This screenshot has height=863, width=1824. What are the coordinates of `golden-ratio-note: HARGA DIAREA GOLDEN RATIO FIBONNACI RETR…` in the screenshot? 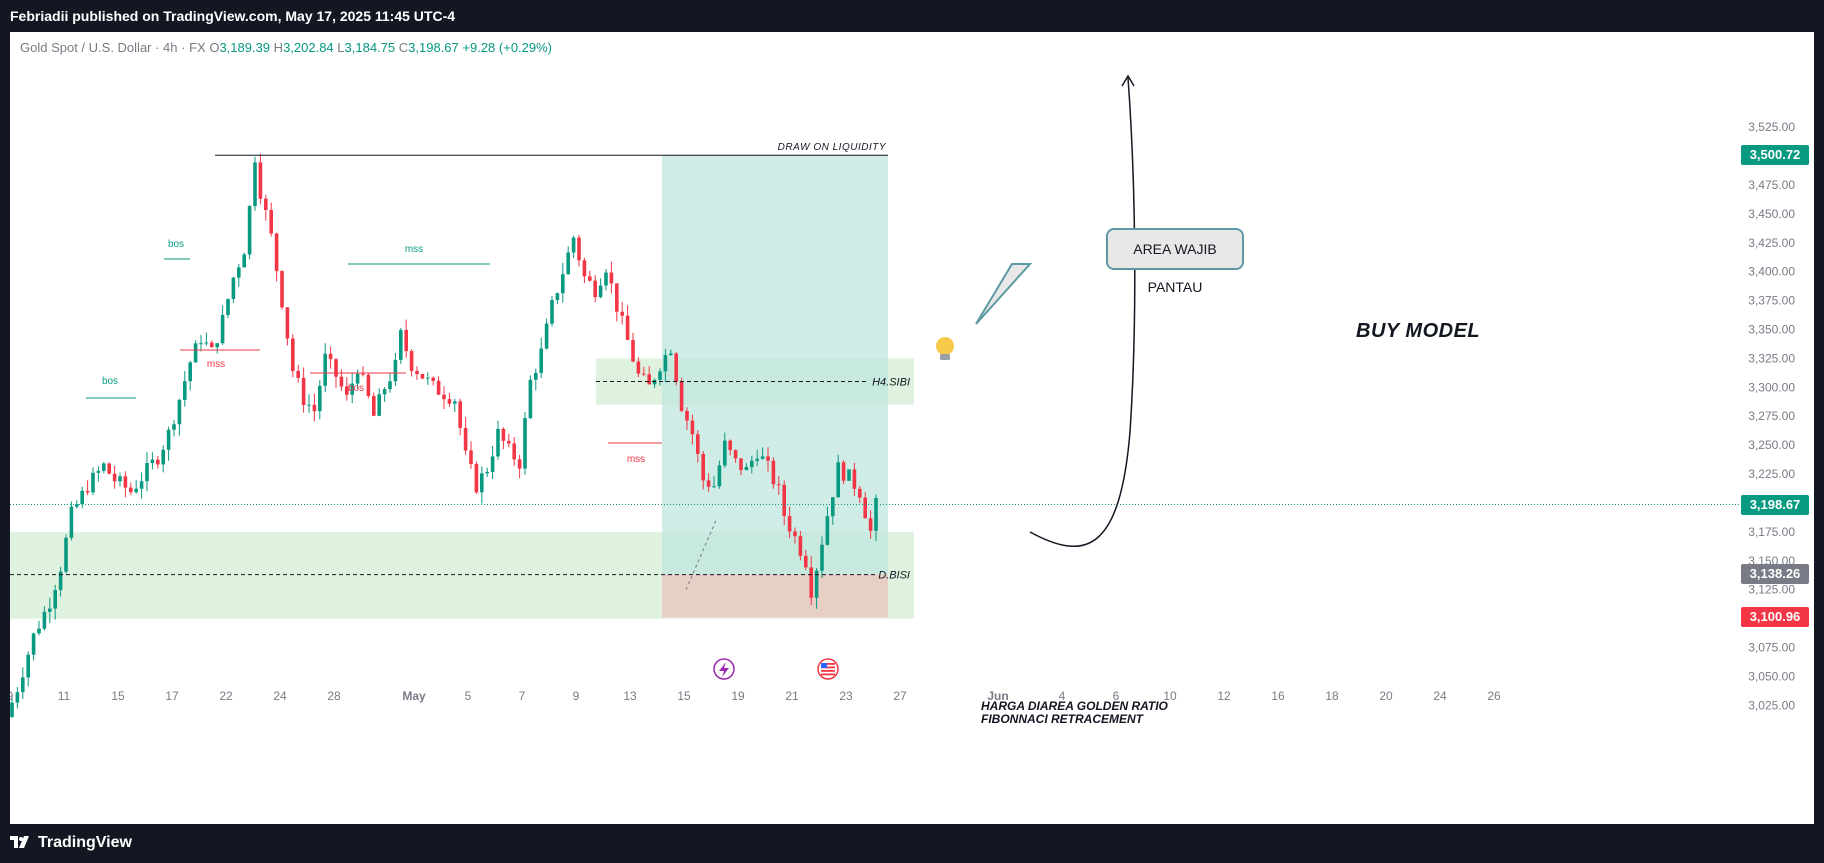 It's located at (1074, 713).